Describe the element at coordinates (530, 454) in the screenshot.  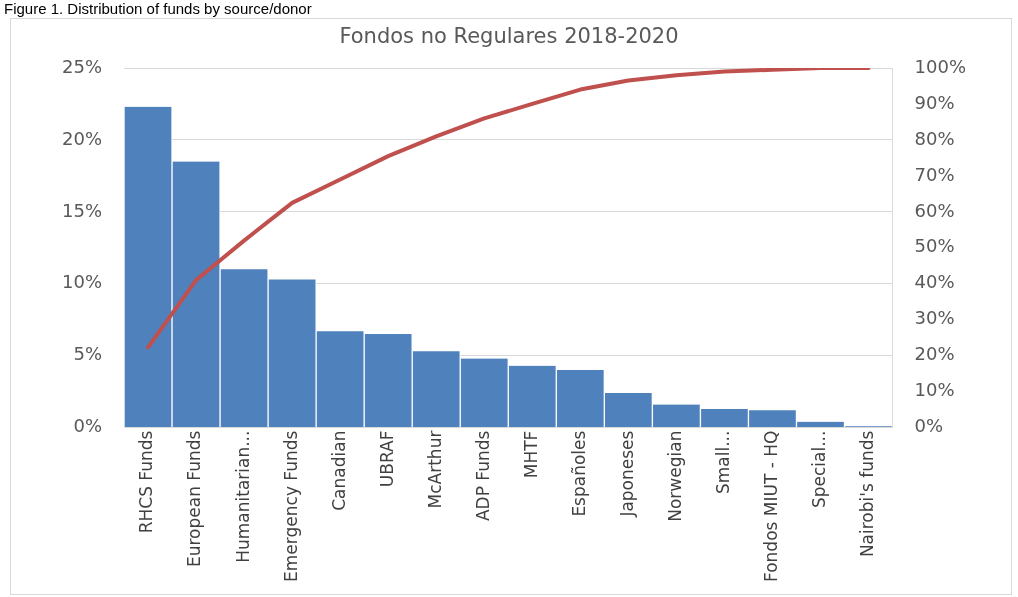
I see `x-tick-label: MHTF` at that location.